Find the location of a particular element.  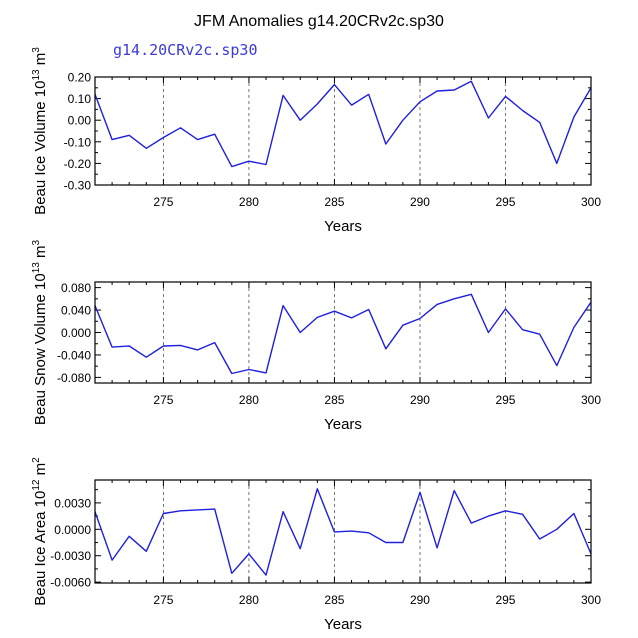

y-axis-title: Beau Ice Volume 1013 m3 is located at coordinates (40, 131).